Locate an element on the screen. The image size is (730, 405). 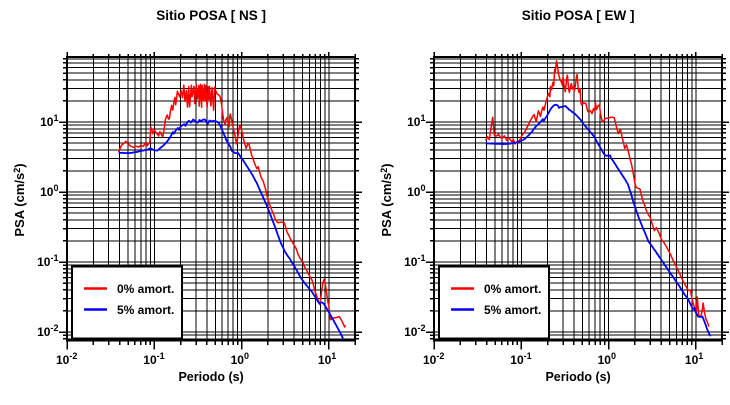
svg-text: Sitio POSA [ NS ] is located at coordinates (211, 15).